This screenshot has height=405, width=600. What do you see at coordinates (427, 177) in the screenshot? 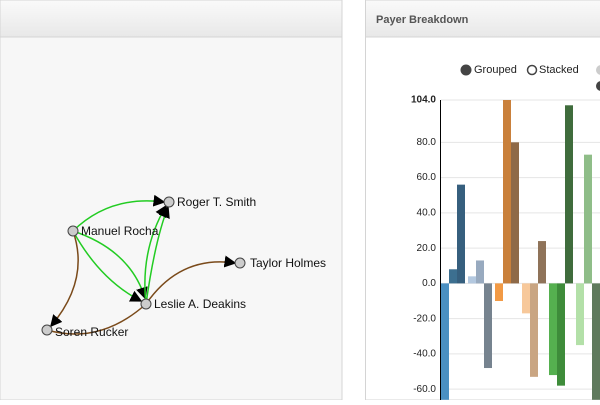
I see `y-tick-label: 60.0` at bounding box center [427, 177].